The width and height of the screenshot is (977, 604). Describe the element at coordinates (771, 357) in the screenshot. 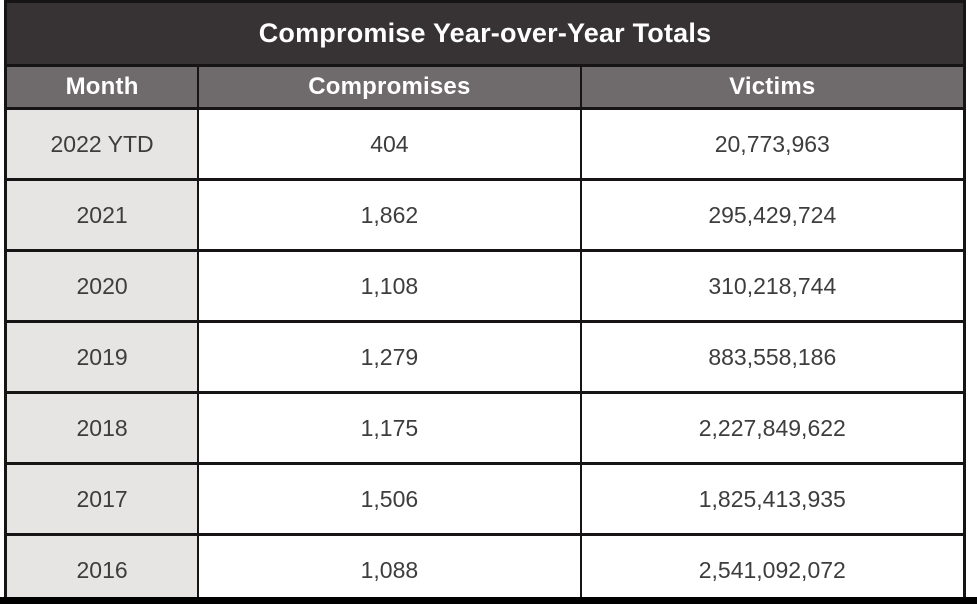

I see `victims-cell: 883,558,186` at that location.